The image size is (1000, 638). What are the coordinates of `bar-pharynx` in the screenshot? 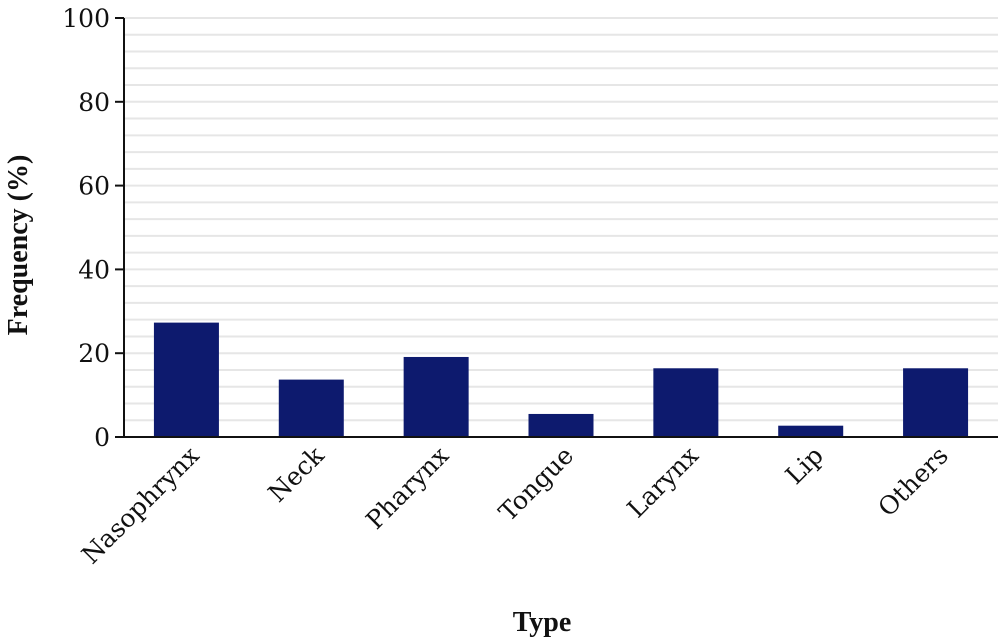 It's located at (436, 396).